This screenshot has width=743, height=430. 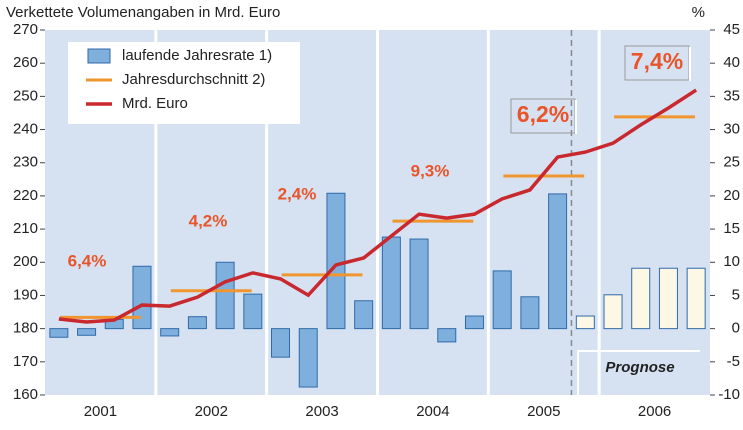 I want to click on y-tick-label: 260, so click(x=25, y=62).